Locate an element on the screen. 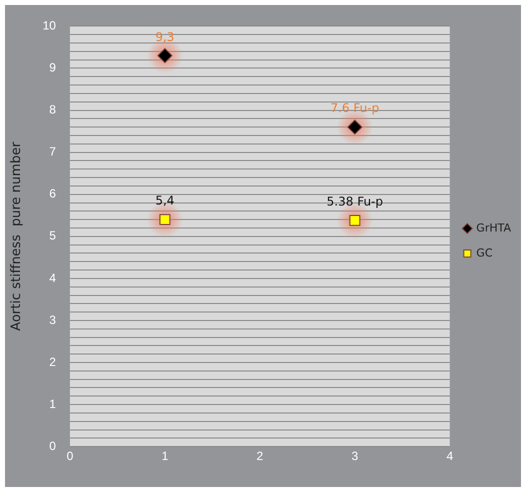 The height and width of the screenshot is (492, 526). y-tick-label: 5 is located at coordinates (52, 235).